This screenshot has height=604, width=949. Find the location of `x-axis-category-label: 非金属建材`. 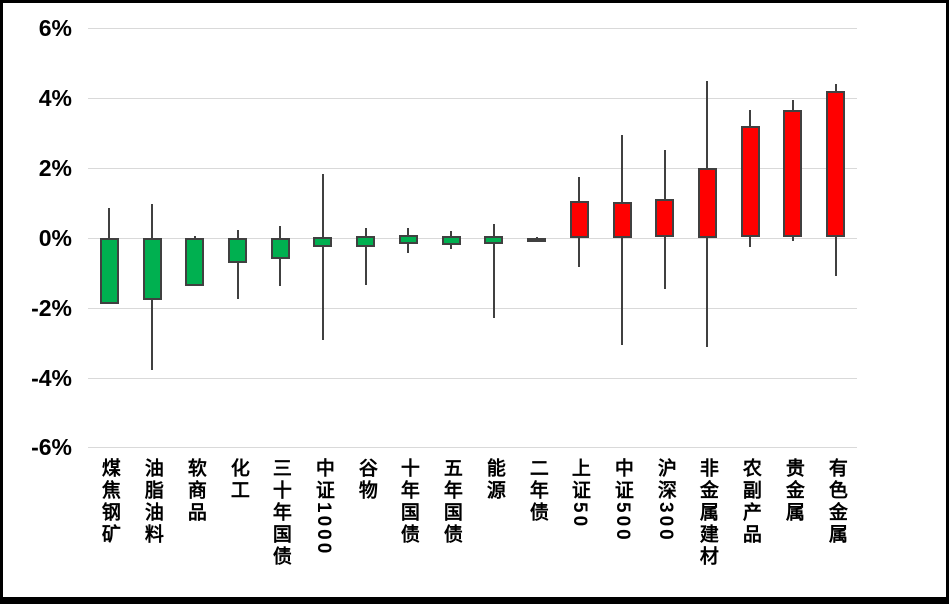

x-axis-category-label: 非金属建材 is located at coordinates (707, 513).